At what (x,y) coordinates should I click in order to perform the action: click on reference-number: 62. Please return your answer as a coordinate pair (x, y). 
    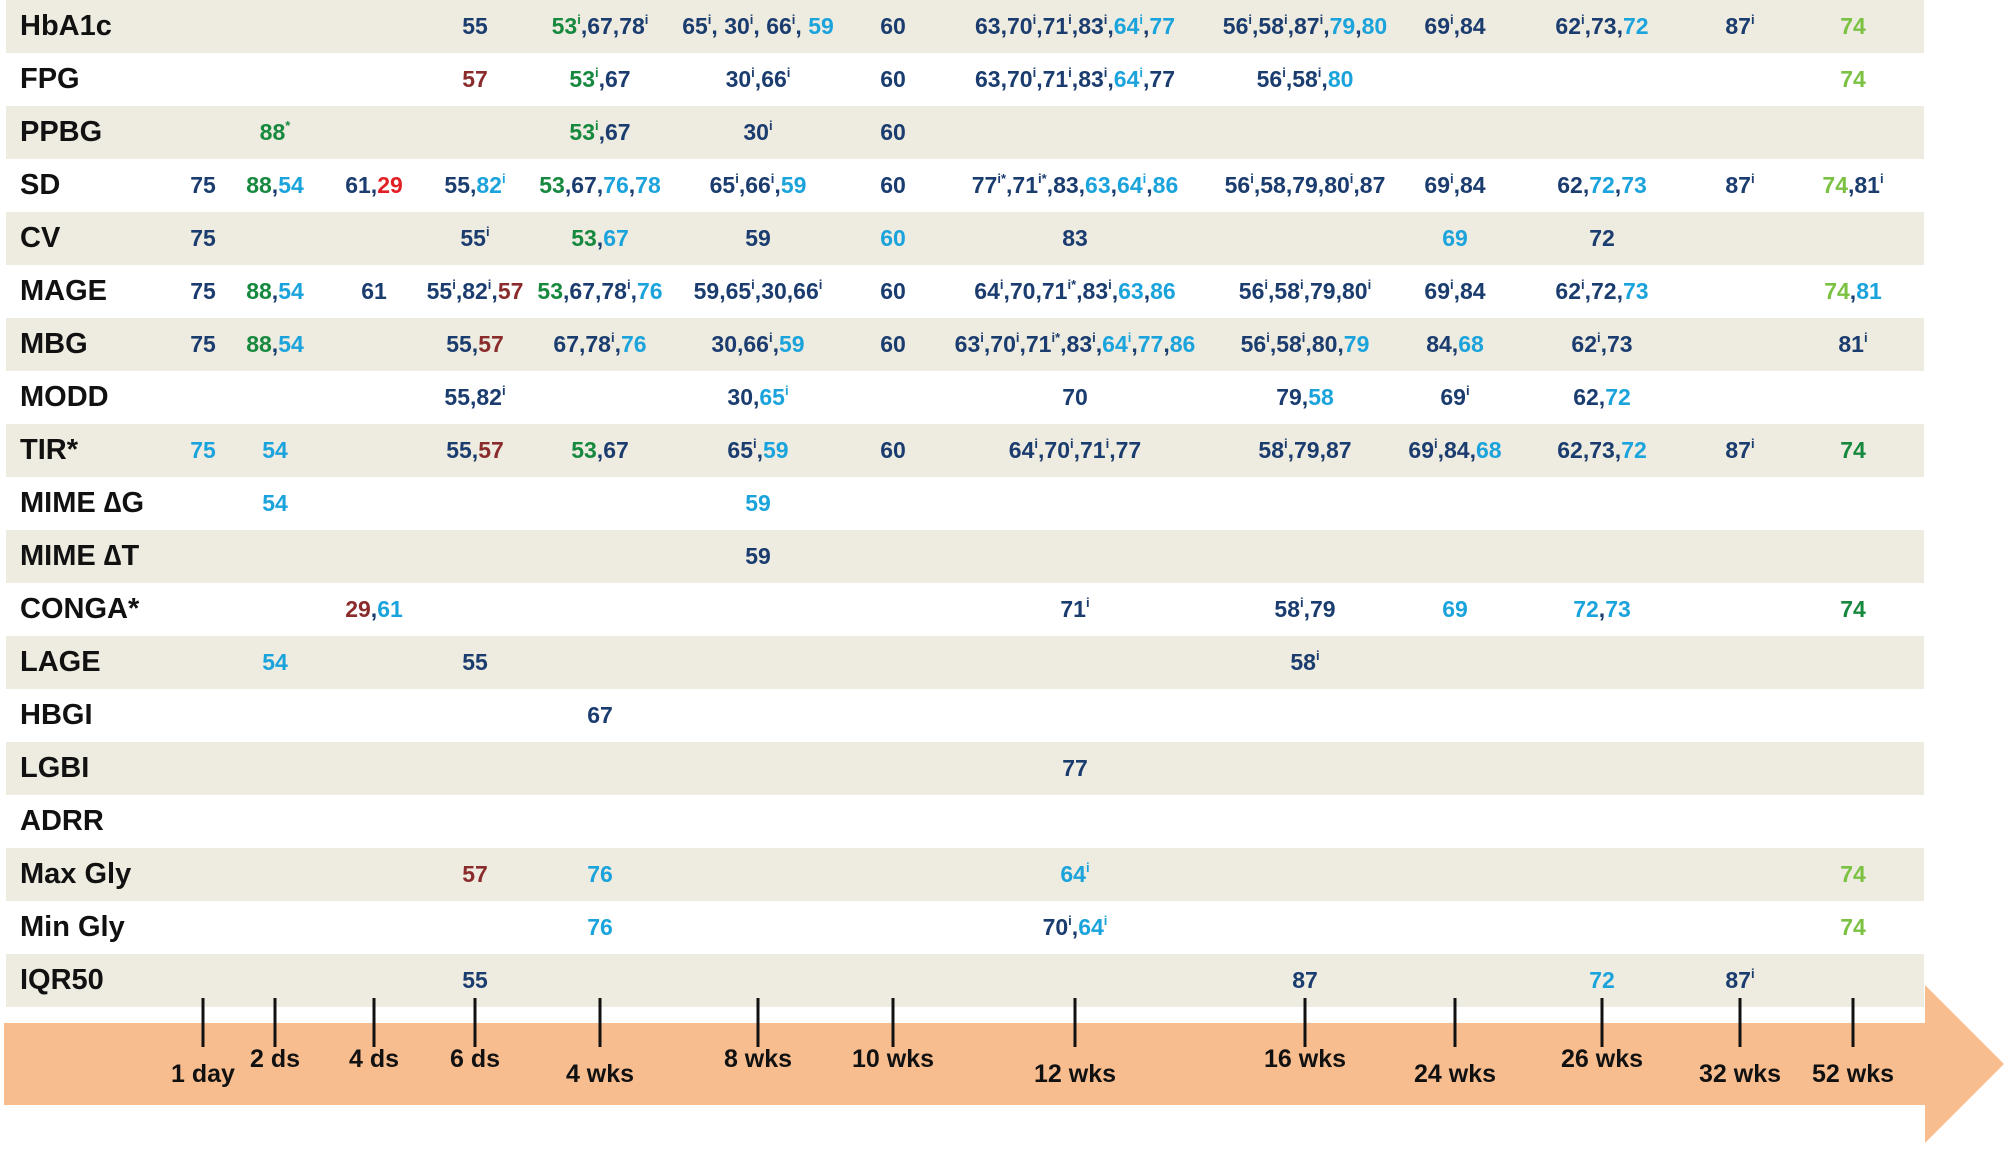
    Looking at the image, I should click on (1568, 291).